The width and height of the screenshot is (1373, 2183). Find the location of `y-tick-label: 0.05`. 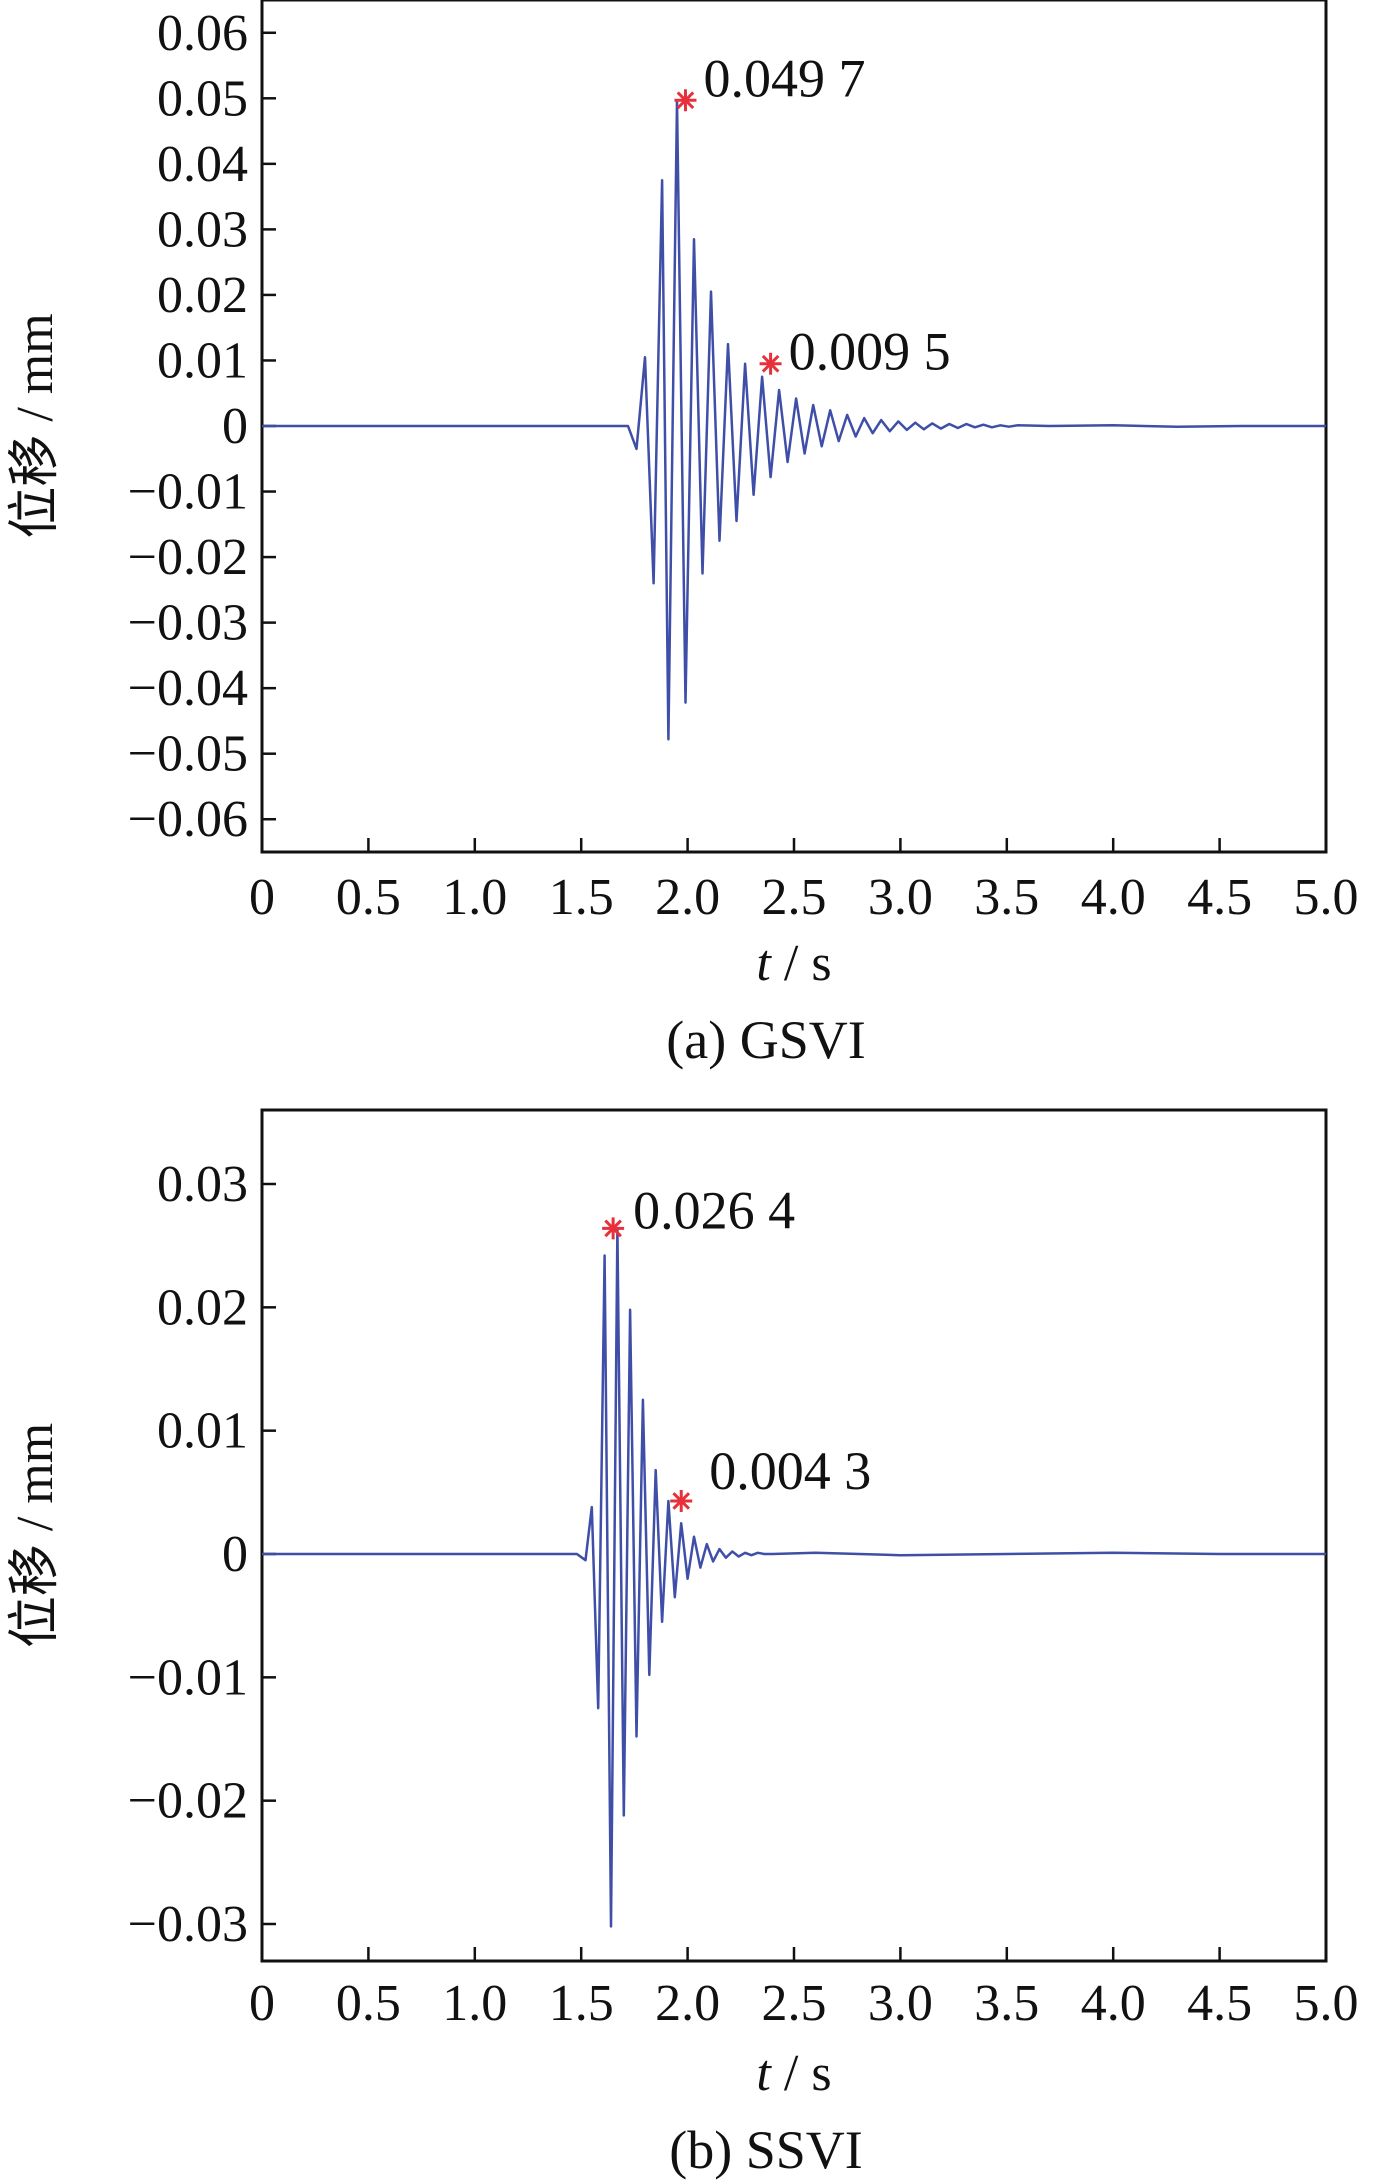

y-tick-label: 0.05 is located at coordinates (202, 98).